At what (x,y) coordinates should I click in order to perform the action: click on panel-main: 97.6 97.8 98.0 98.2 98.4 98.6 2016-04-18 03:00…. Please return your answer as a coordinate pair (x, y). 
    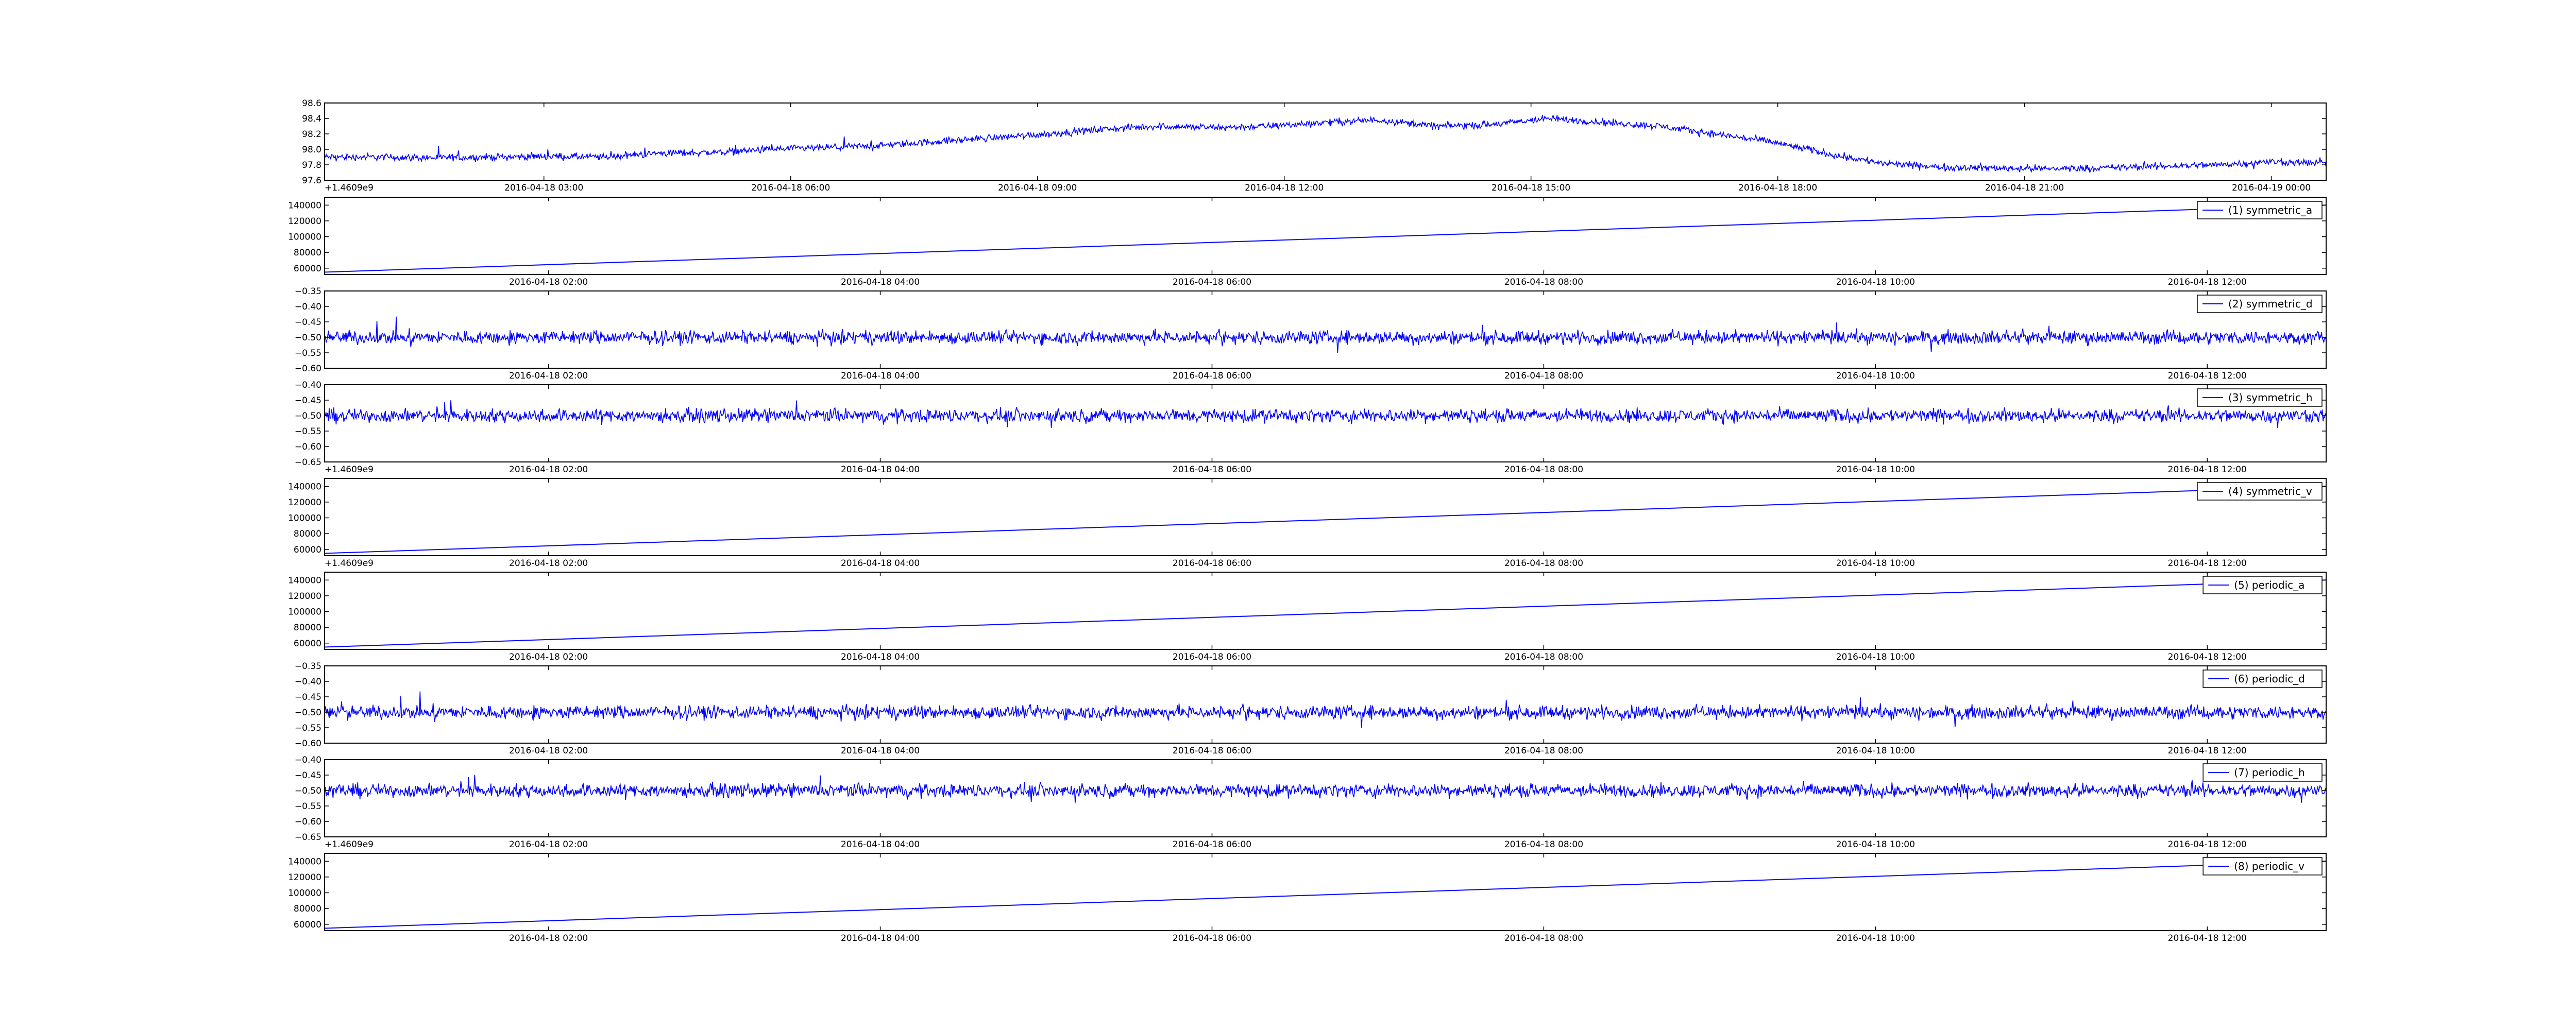
    Looking at the image, I should click on (1314, 145).